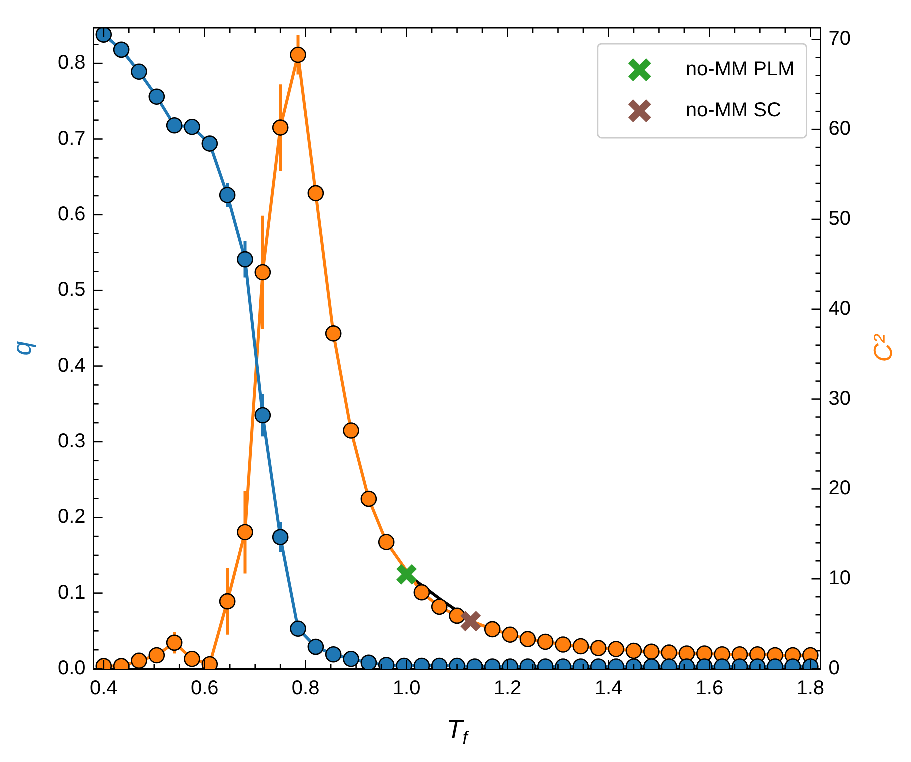 The width and height of the screenshot is (911, 762). I want to click on y2-tick-label: 0, so click(834, 669).